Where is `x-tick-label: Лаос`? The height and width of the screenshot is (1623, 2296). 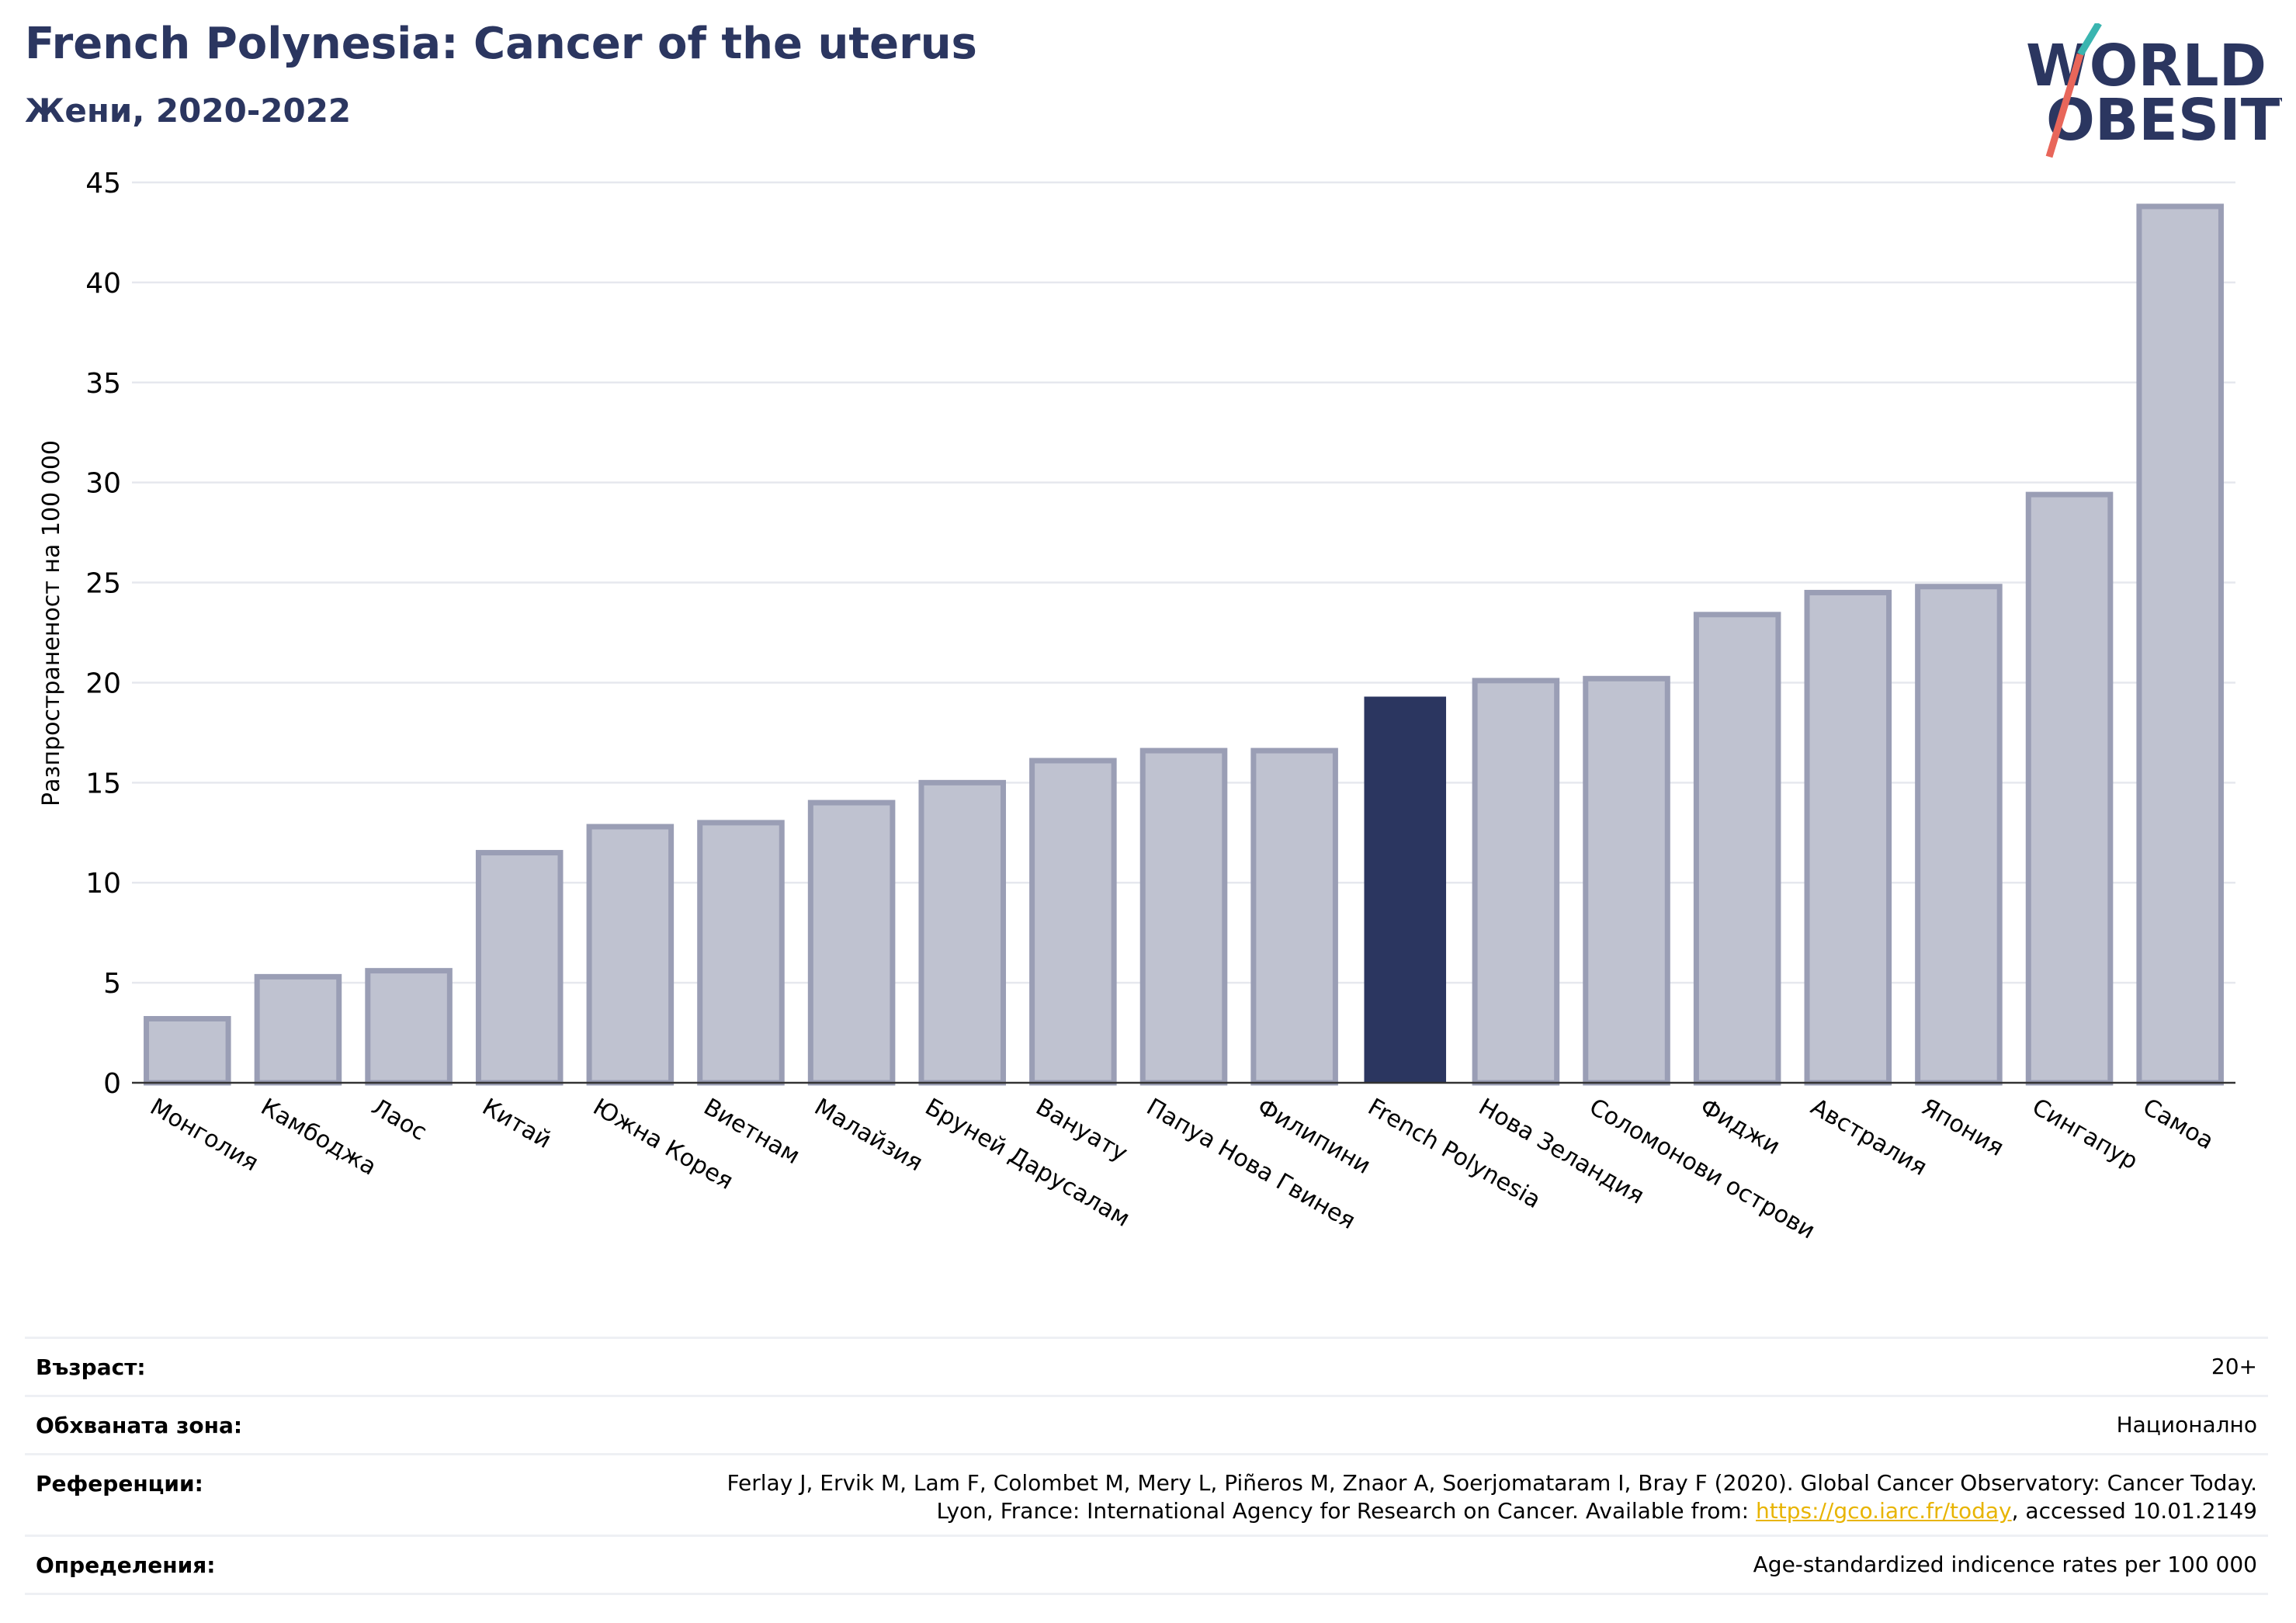
x-tick-label: Лаос is located at coordinates (399, 1120).